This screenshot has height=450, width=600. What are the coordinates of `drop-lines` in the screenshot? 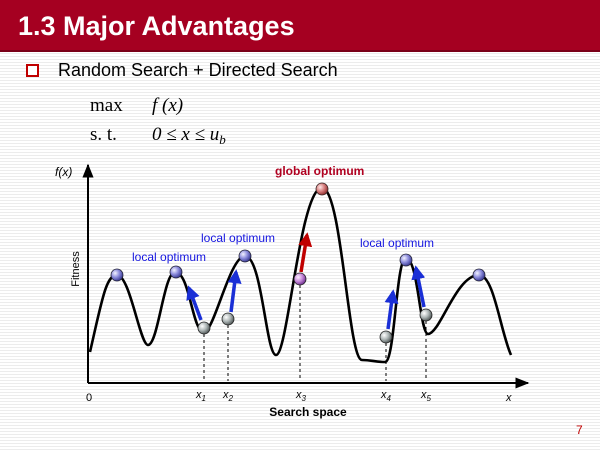 It's located at (315, 330).